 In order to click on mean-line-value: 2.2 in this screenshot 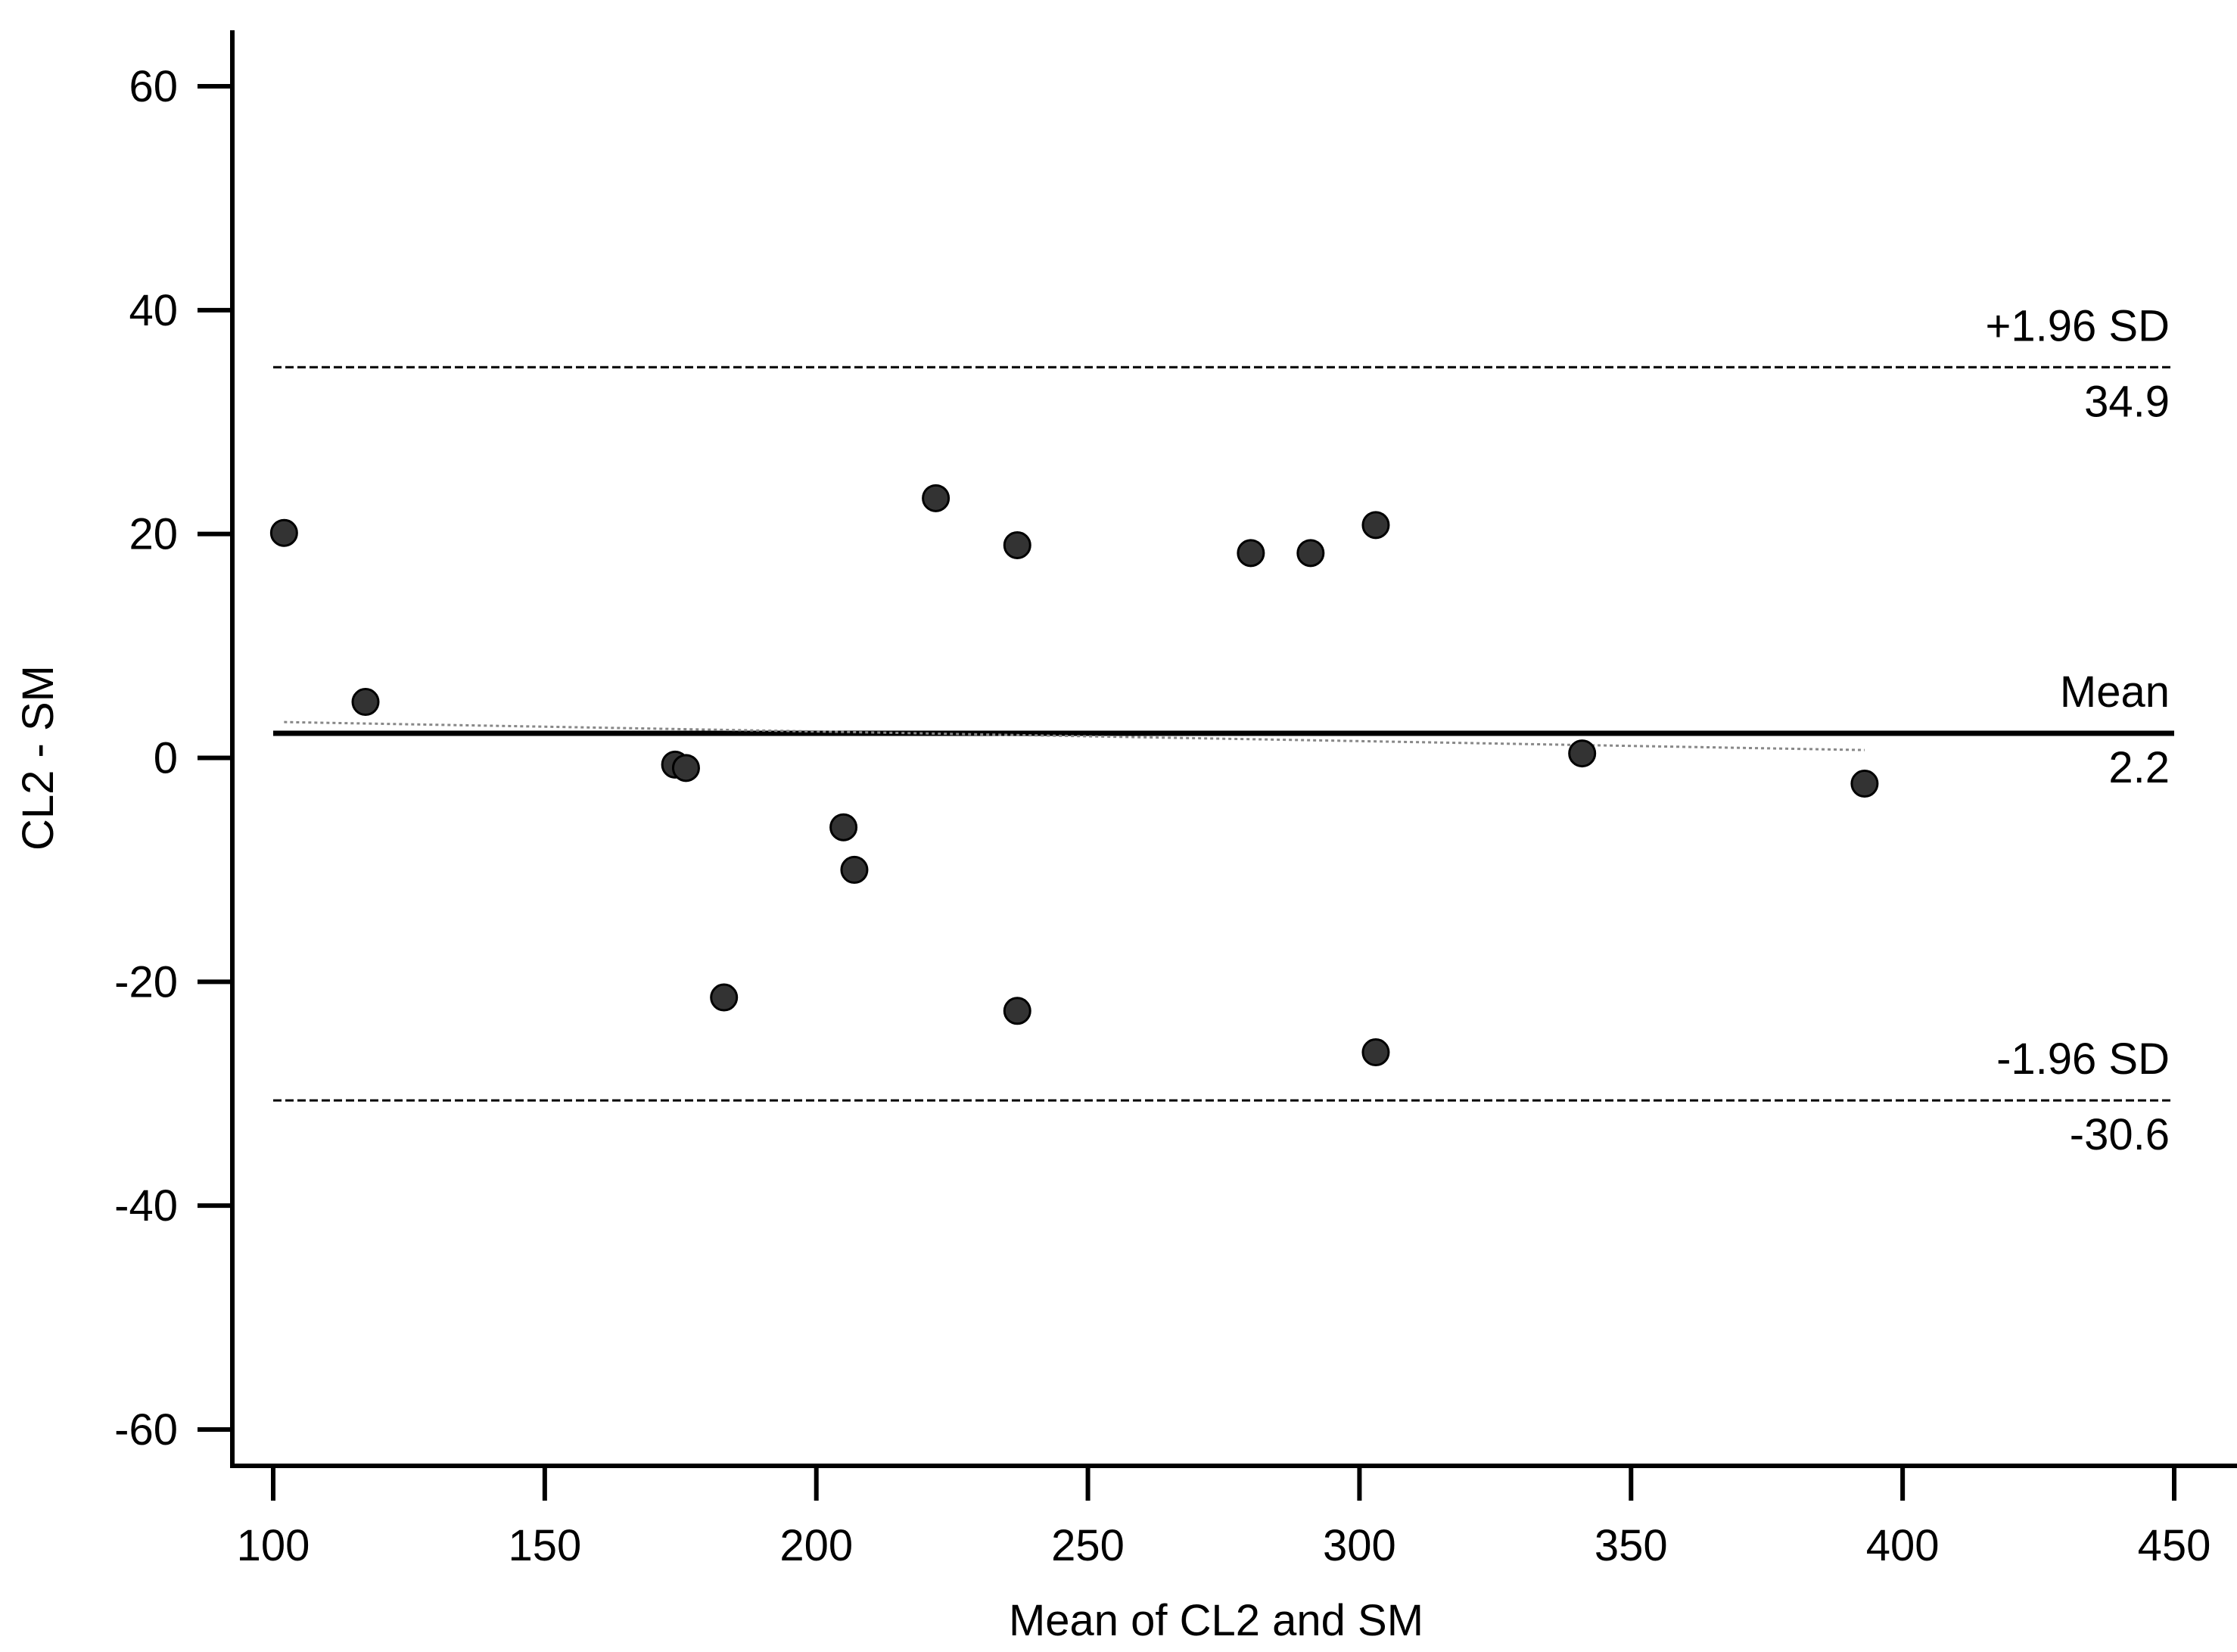, I will do `click(2139, 767)`.